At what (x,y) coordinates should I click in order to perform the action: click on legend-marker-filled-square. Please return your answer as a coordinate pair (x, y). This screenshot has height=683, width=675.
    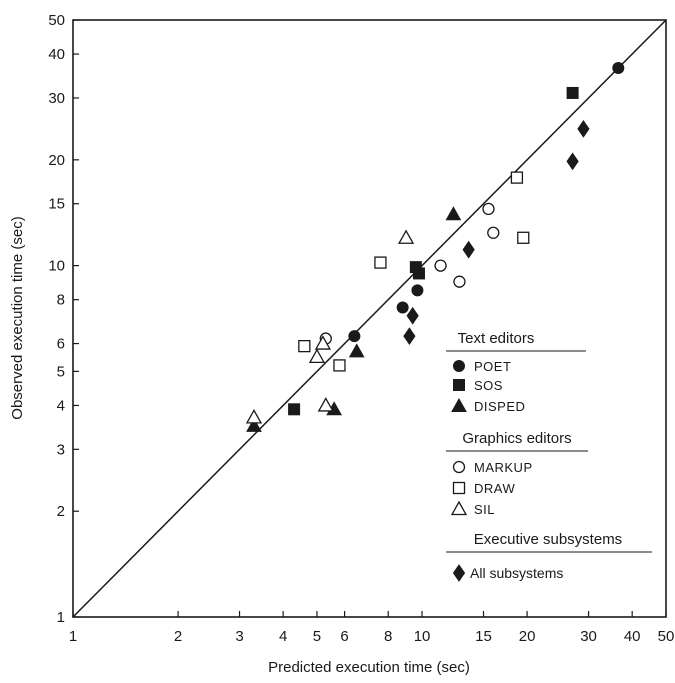
    Looking at the image, I should click on (459, 385).